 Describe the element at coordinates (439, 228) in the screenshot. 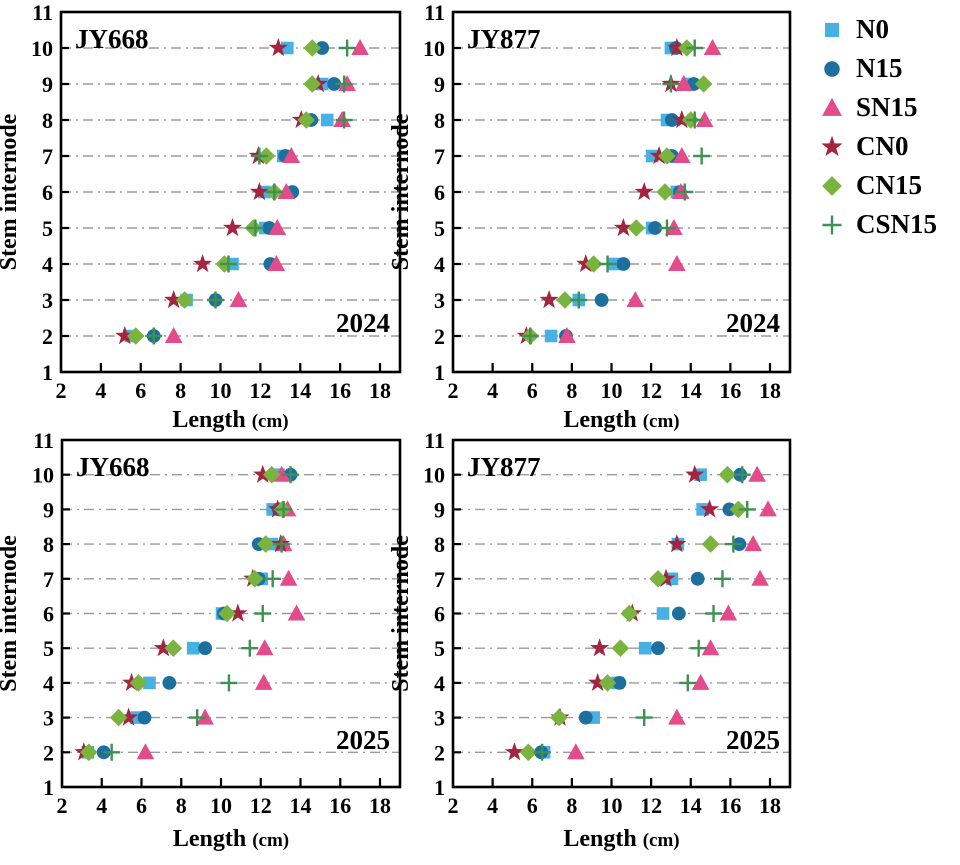

I see `svg-text: 5` at that location.